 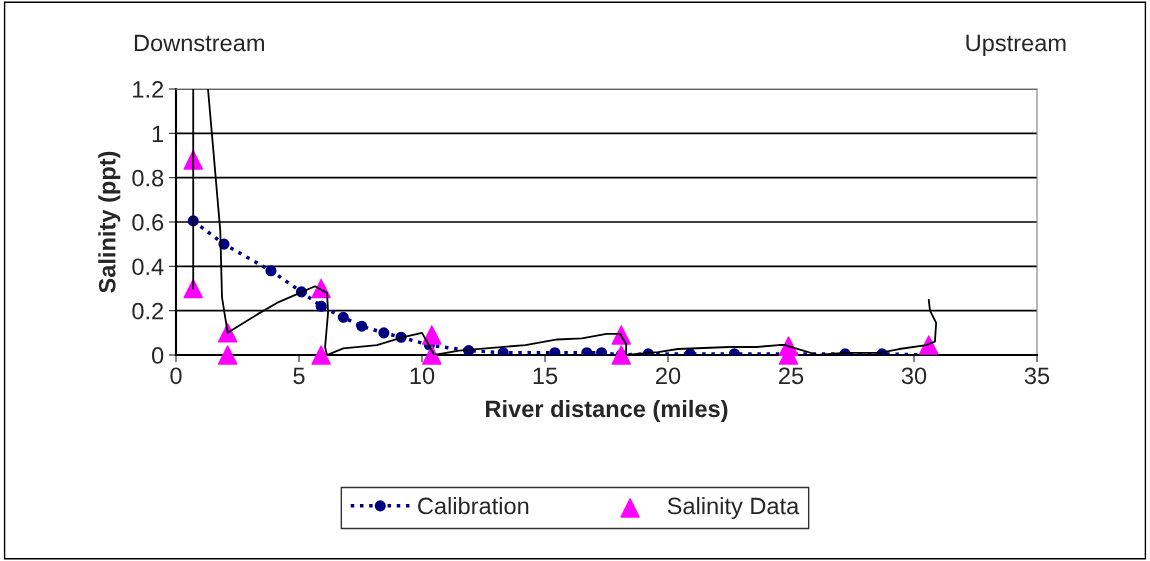 What do you see at coordinates (299, 376) in the screenshot?
I see `x-tick-label: 5` at bounding box center [299, 376].